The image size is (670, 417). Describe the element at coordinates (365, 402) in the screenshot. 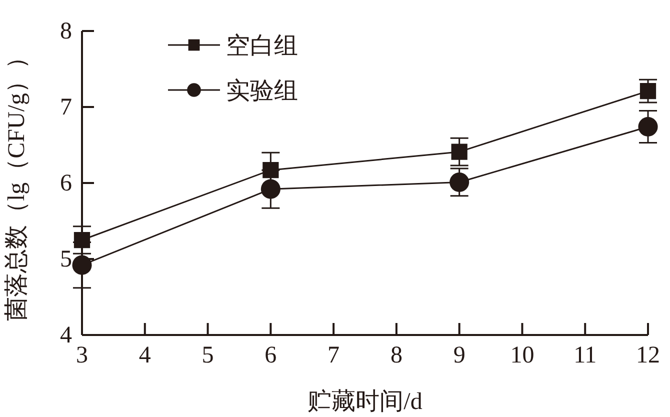

I see `x-axis-title: 贮藏时间/d` at that location.